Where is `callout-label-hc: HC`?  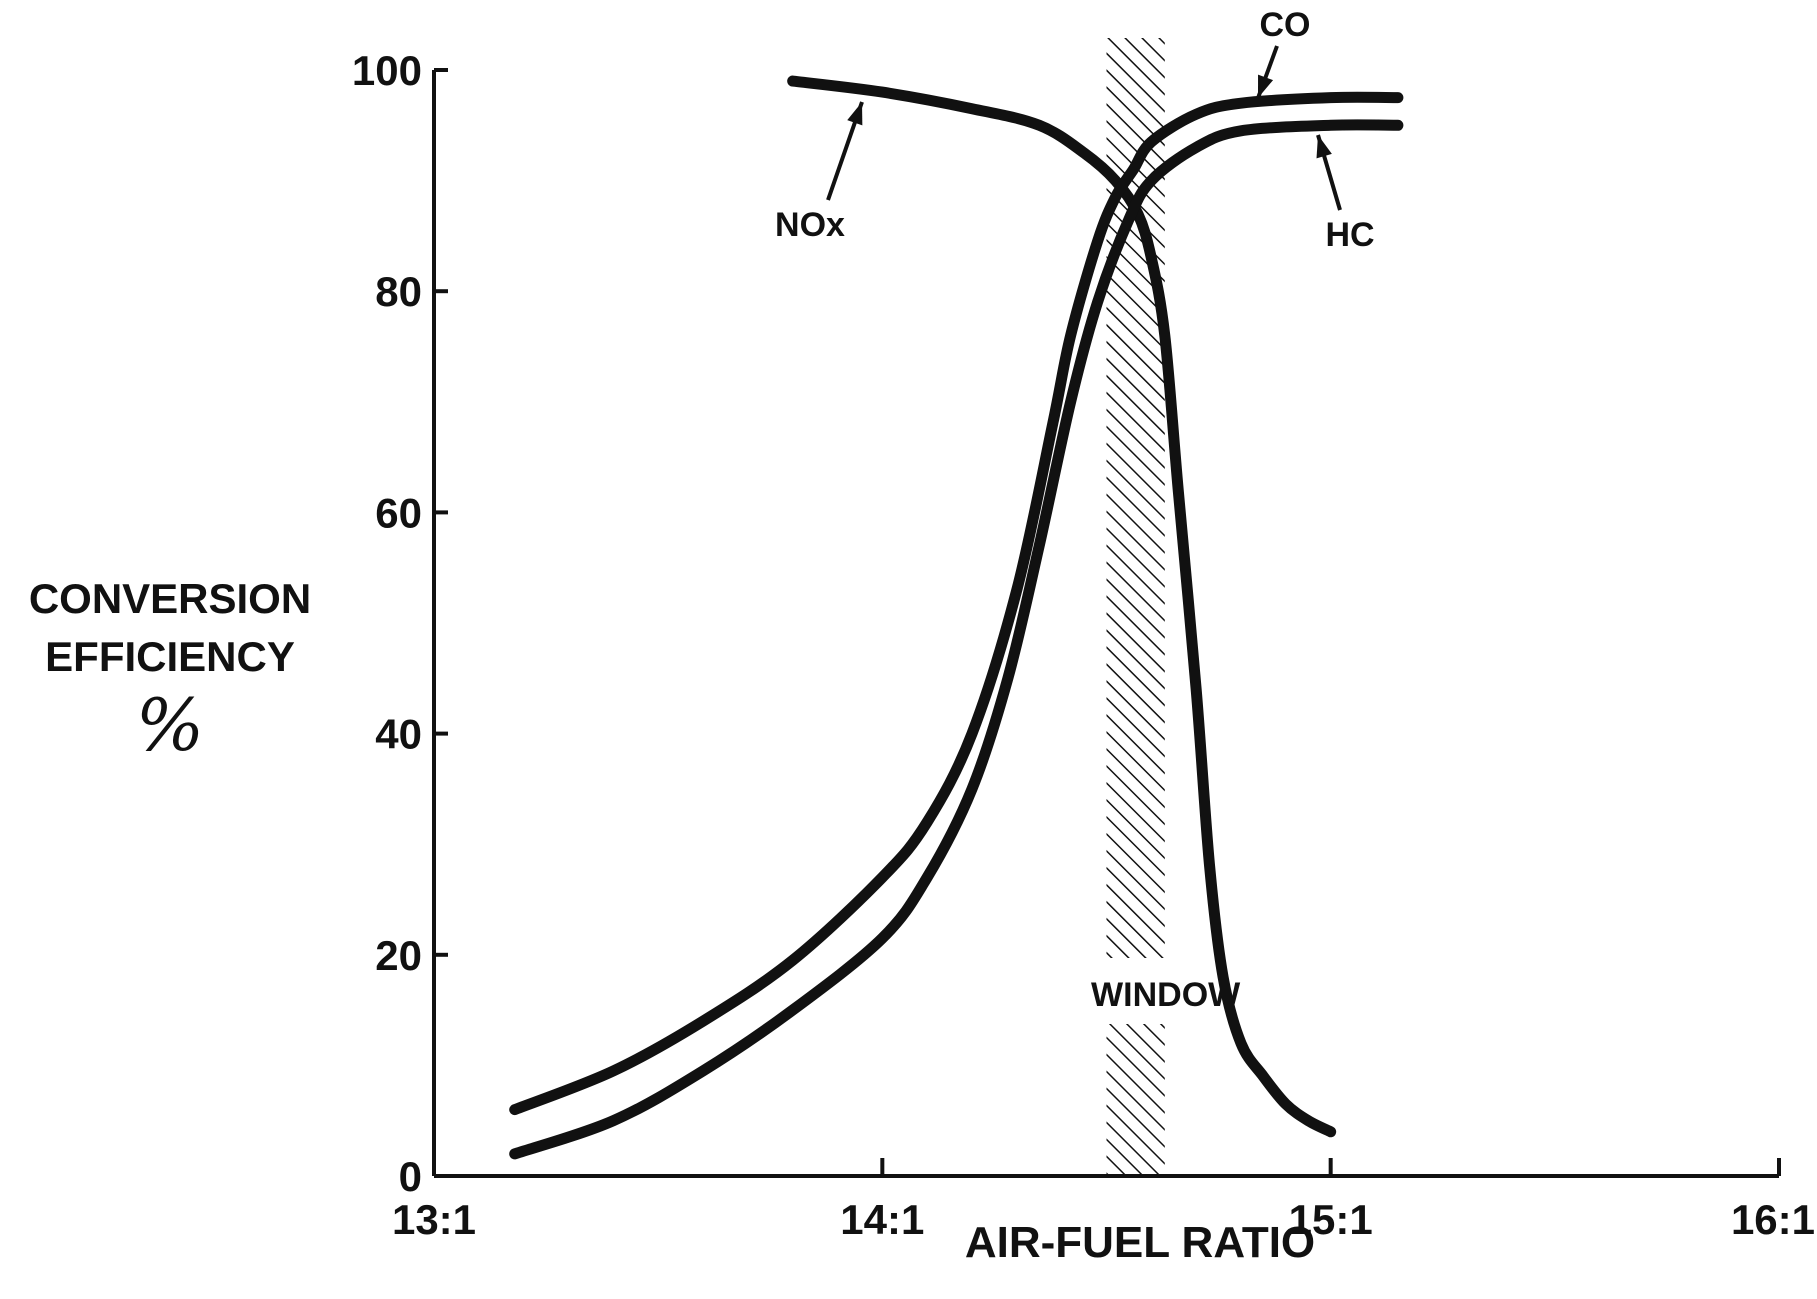 callout-label-hc: HC is located at coordinates (1349, 235).